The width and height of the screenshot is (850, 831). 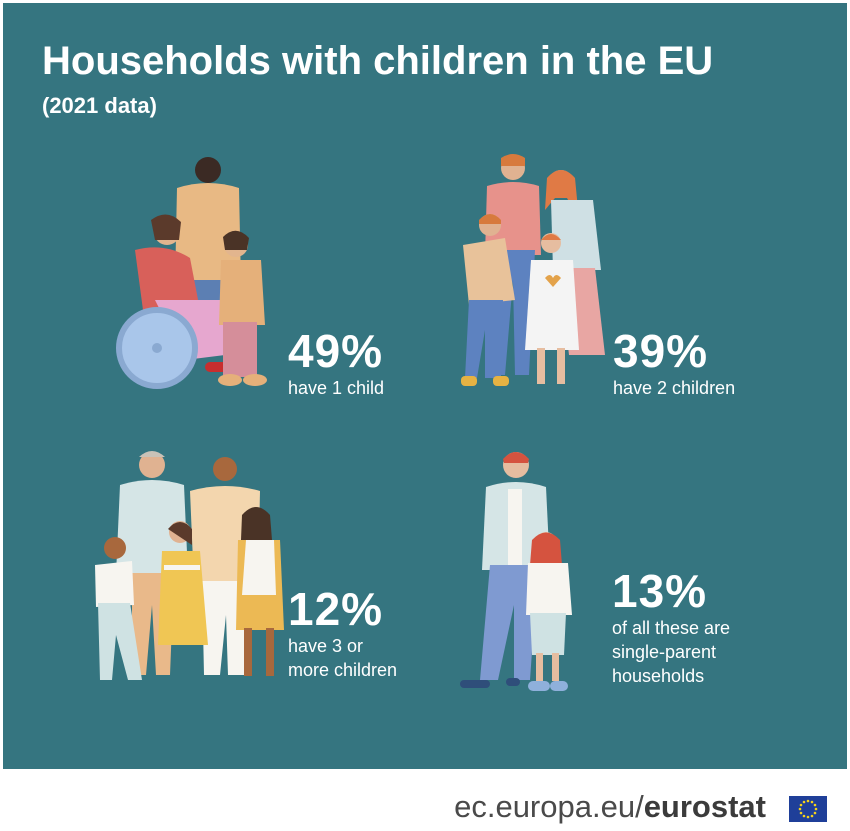 What do you see at coordinates (808, 809) in the screenshot?
I see `eu-flag-icon` at bounding box center [808, 809].